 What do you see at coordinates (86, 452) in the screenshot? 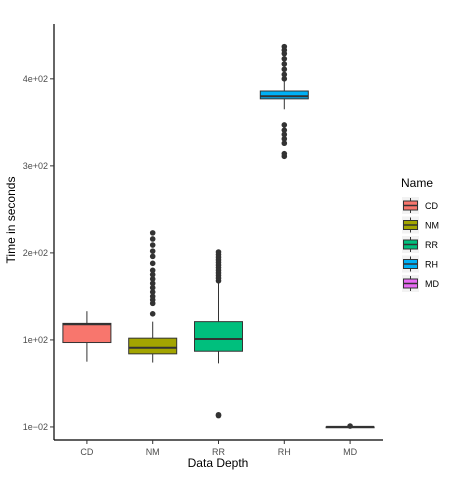
I see `x-tick-label: CD` at bounding box center [86, 452].